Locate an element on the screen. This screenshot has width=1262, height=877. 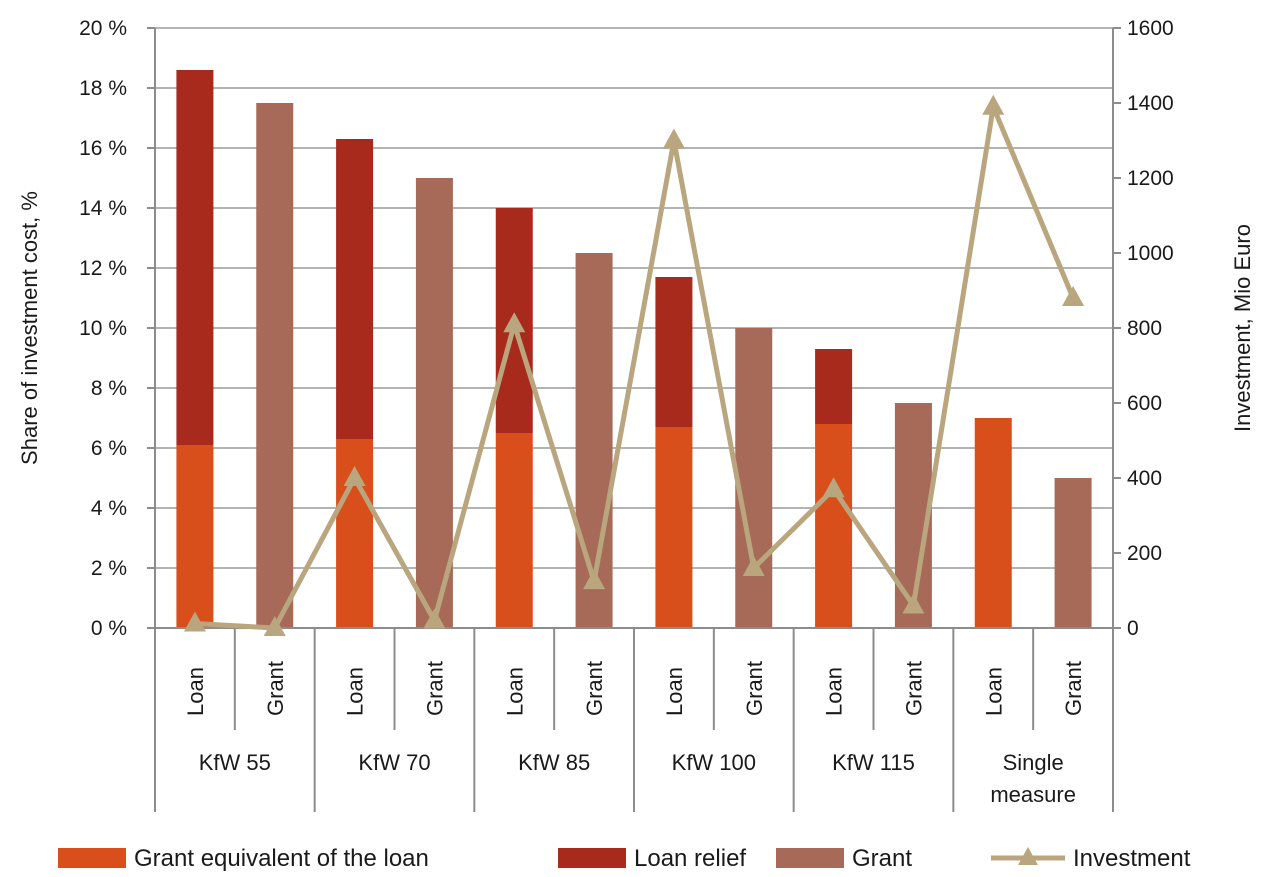
y-tick-label: 20 % is located at coordinates (103, 28).